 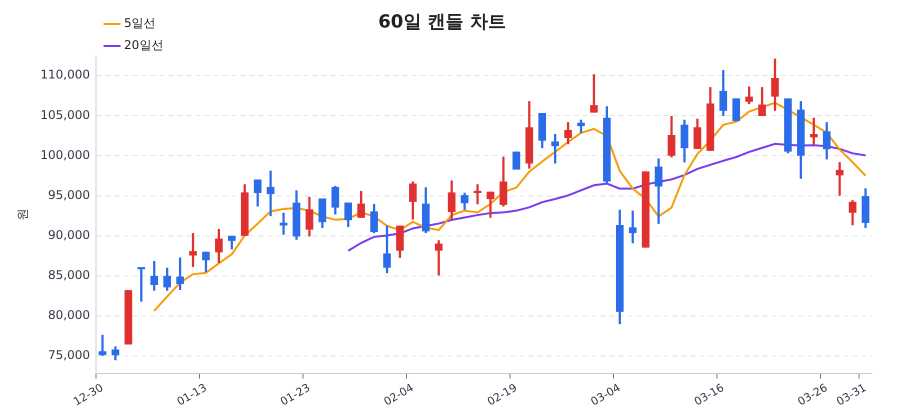 What do you see at coordinates (69, 275) in the screenshot?
I see `y-tick-label: 85,000` at bounding box center [69, 275].